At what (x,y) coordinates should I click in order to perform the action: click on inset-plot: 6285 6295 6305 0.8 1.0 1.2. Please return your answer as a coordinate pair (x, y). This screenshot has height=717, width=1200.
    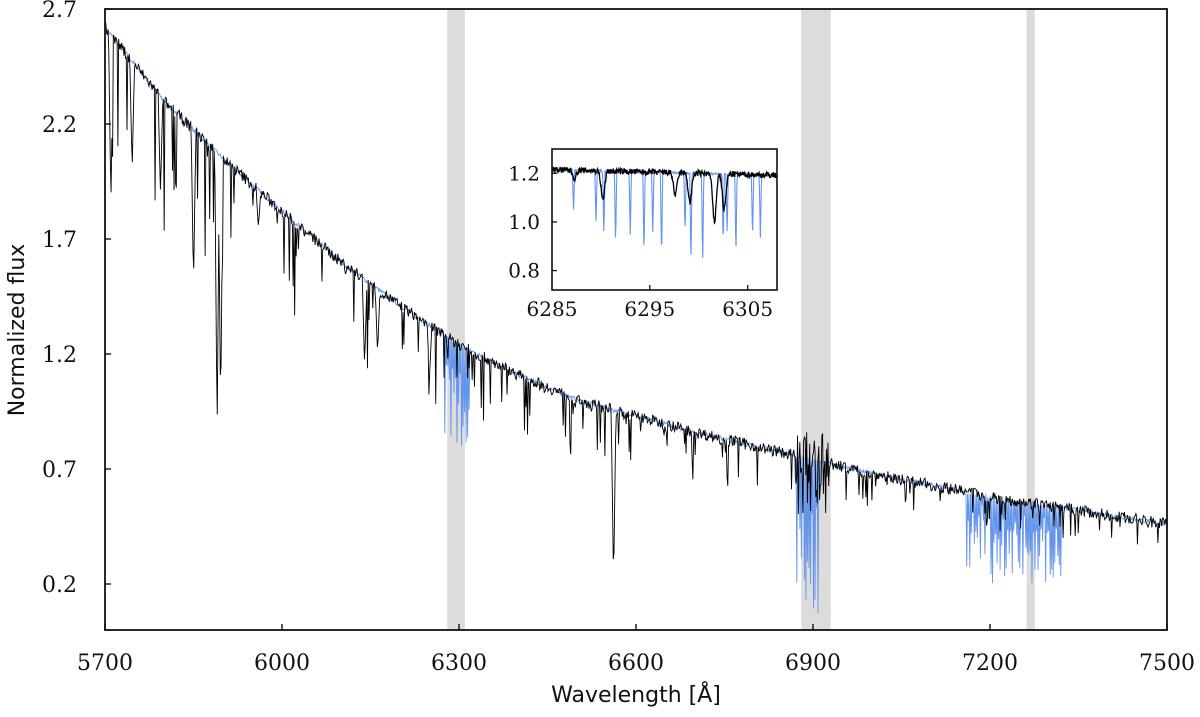
    Looking at the image, I should click on (643, 234).